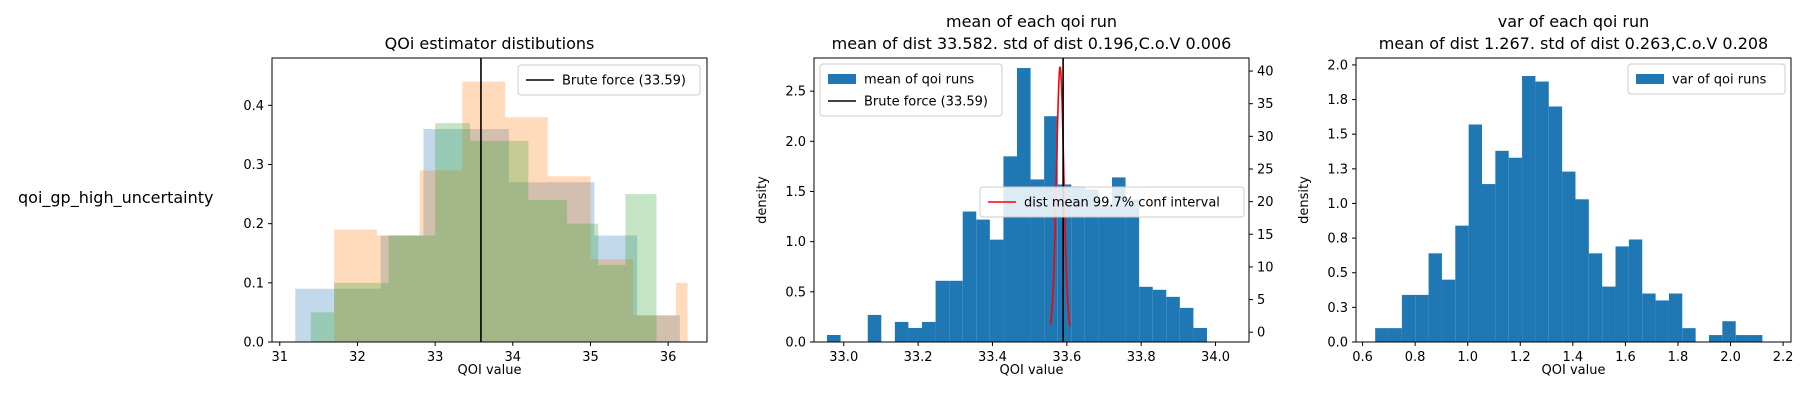 The width and height of the screenshot is (1800, 400). I want to click on y2-tick-label: 10, so click(1265, 267).